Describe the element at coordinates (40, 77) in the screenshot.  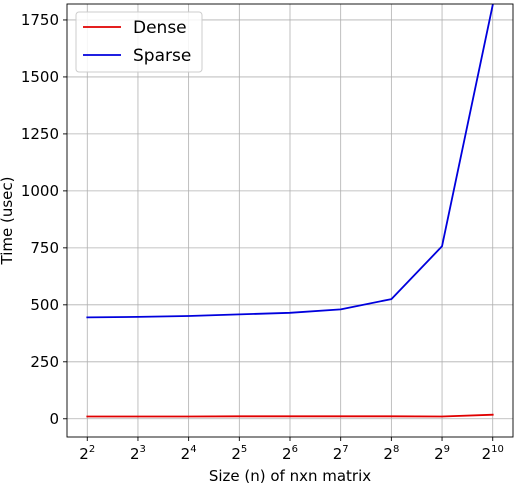
I see `y-tick-label: 1500` at that location.